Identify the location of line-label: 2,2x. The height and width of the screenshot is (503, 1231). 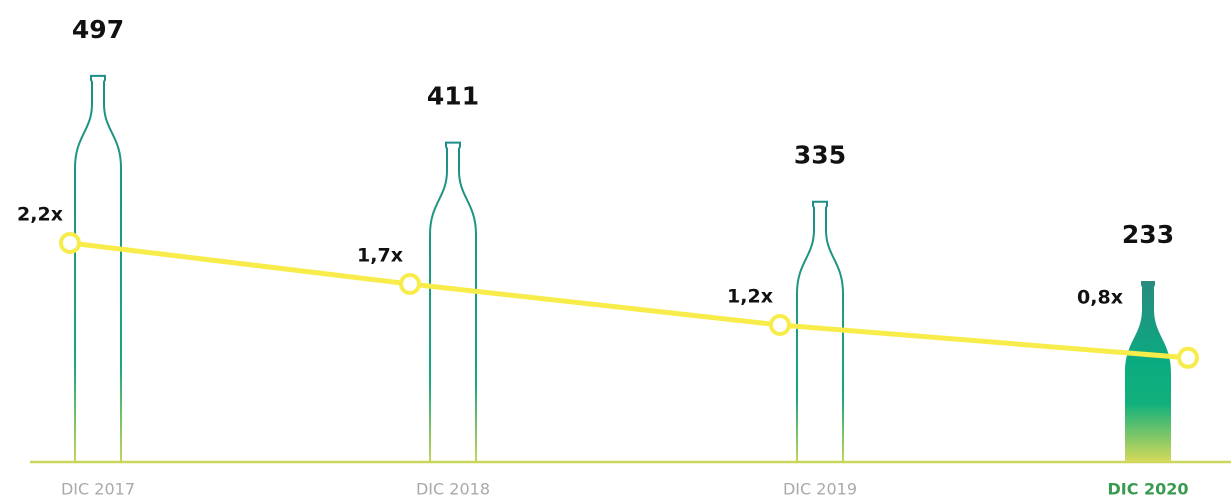
(40, 215).